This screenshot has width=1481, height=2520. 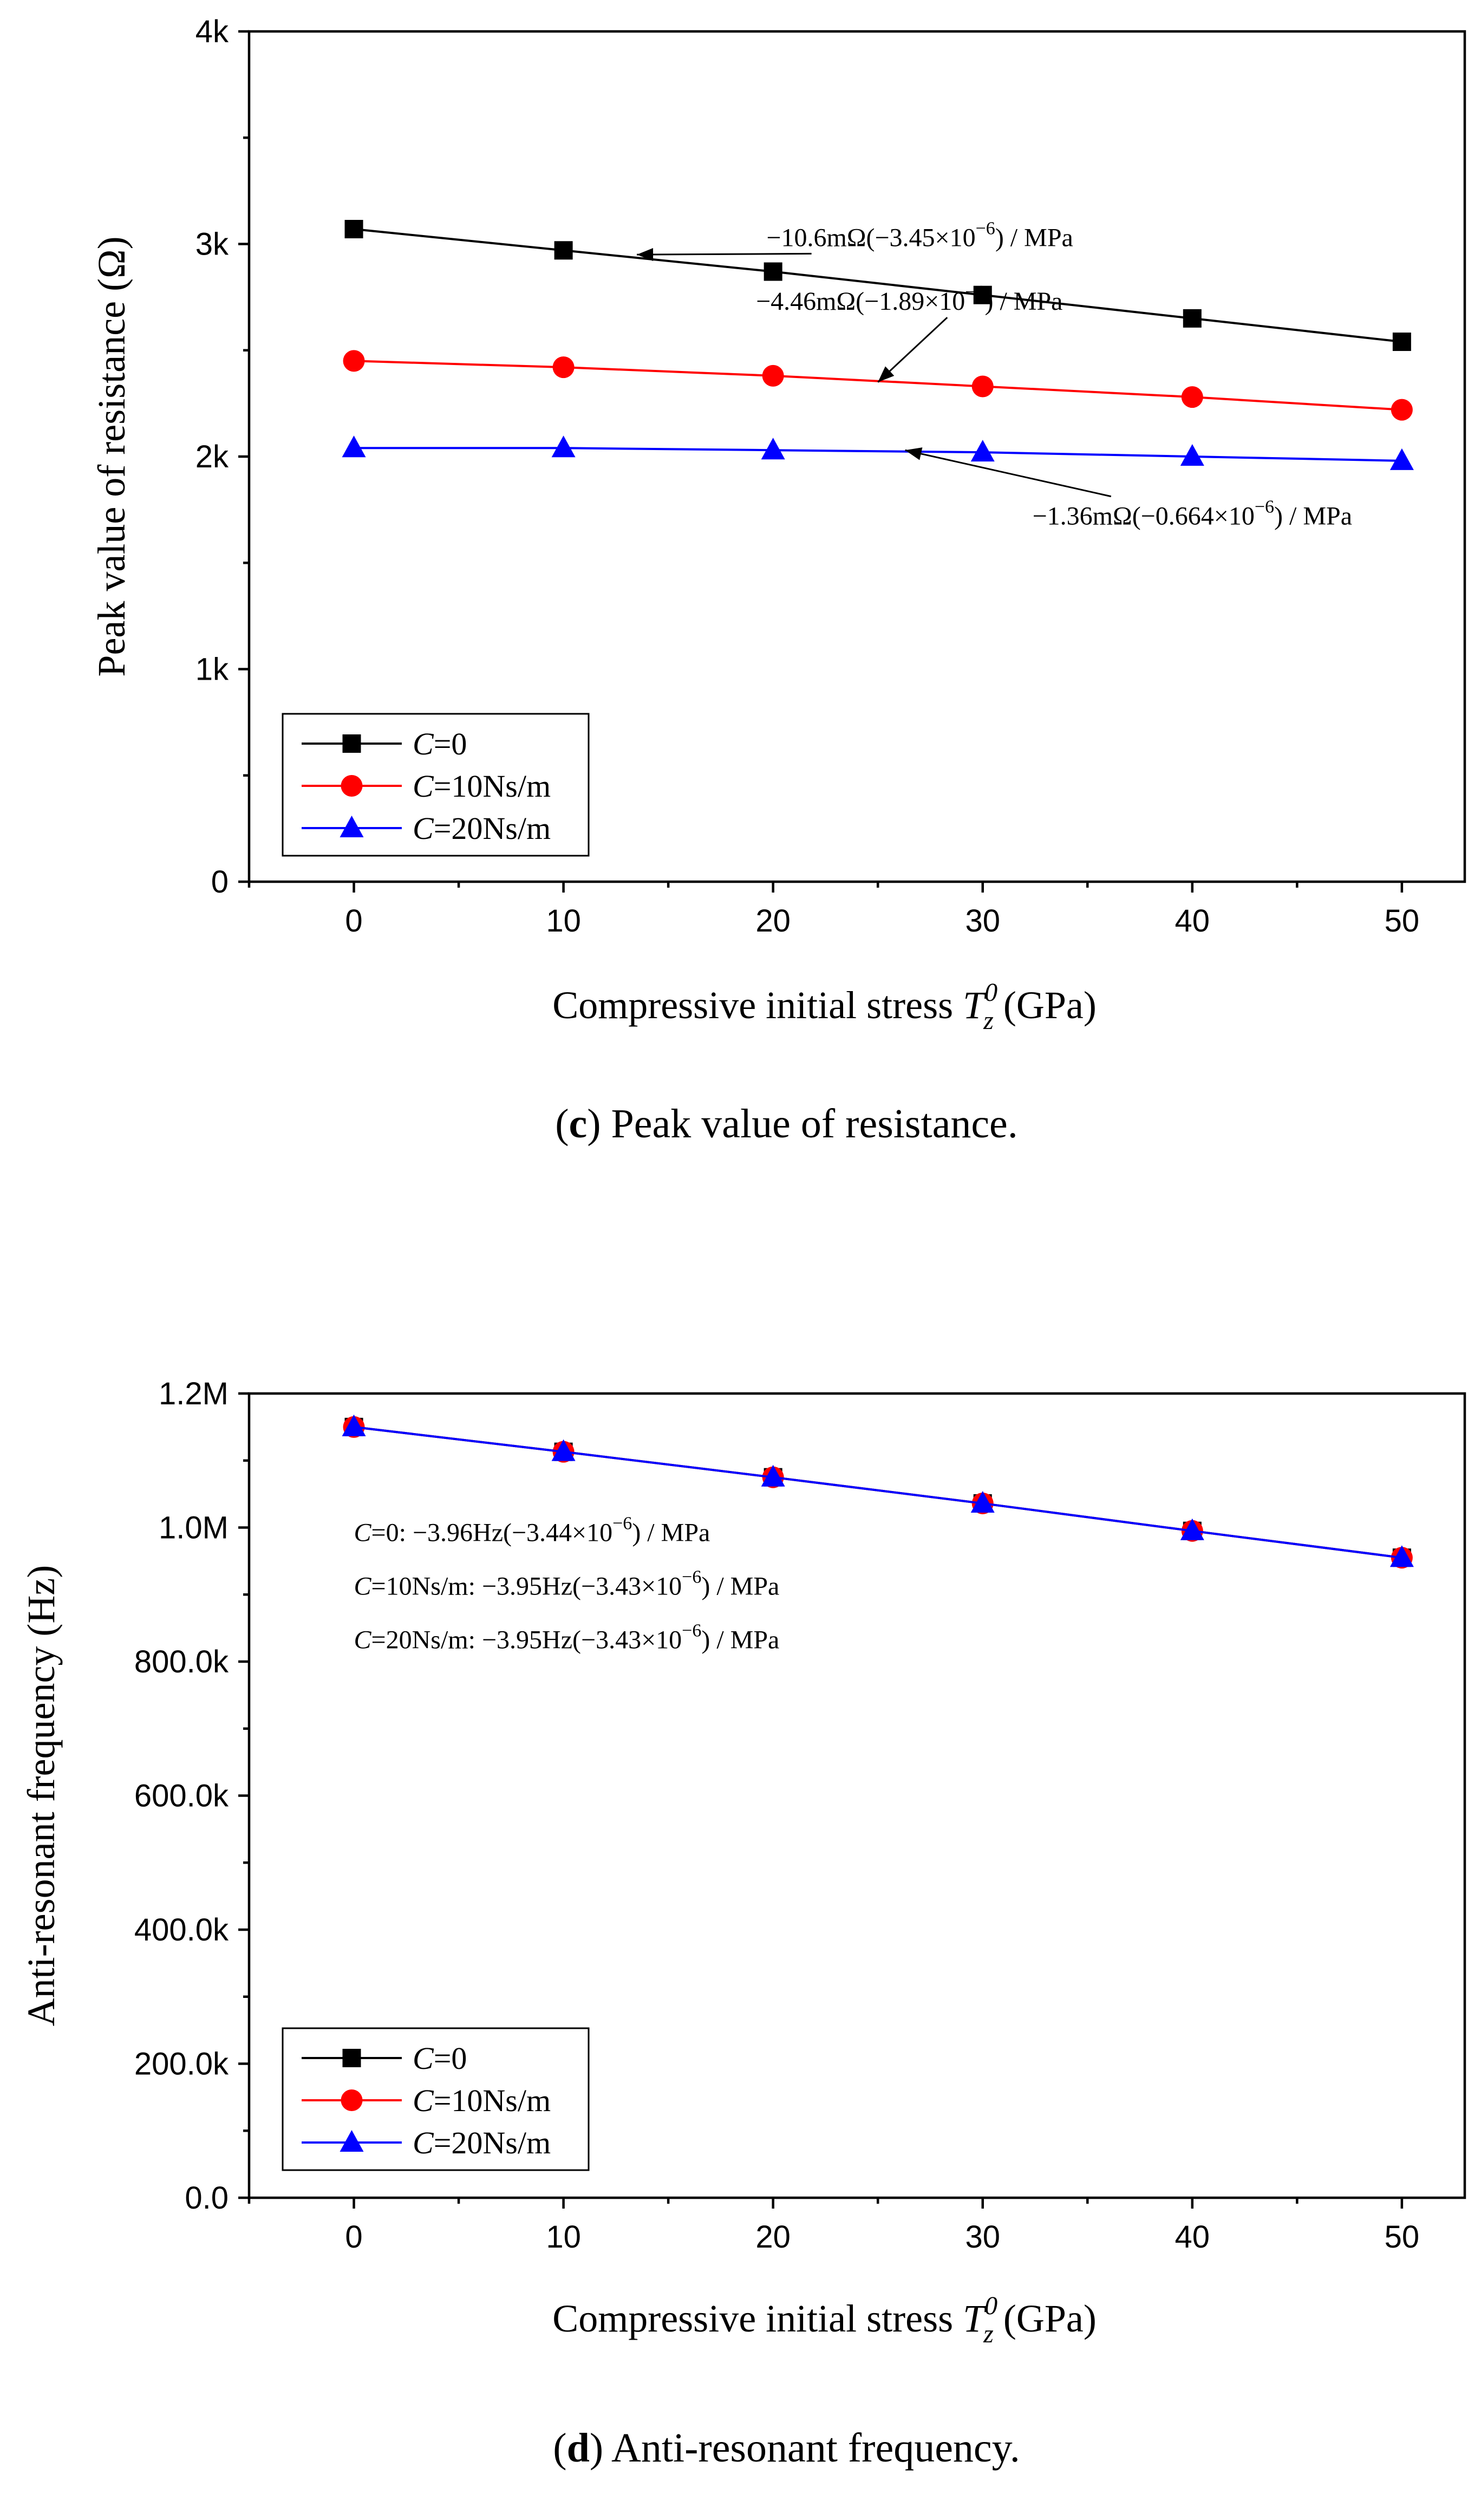 What do you see at coordinates (194, 1528) in the screenshot?
I see `y-tick-label: 1.0M` at bounding box center [194, 1528].